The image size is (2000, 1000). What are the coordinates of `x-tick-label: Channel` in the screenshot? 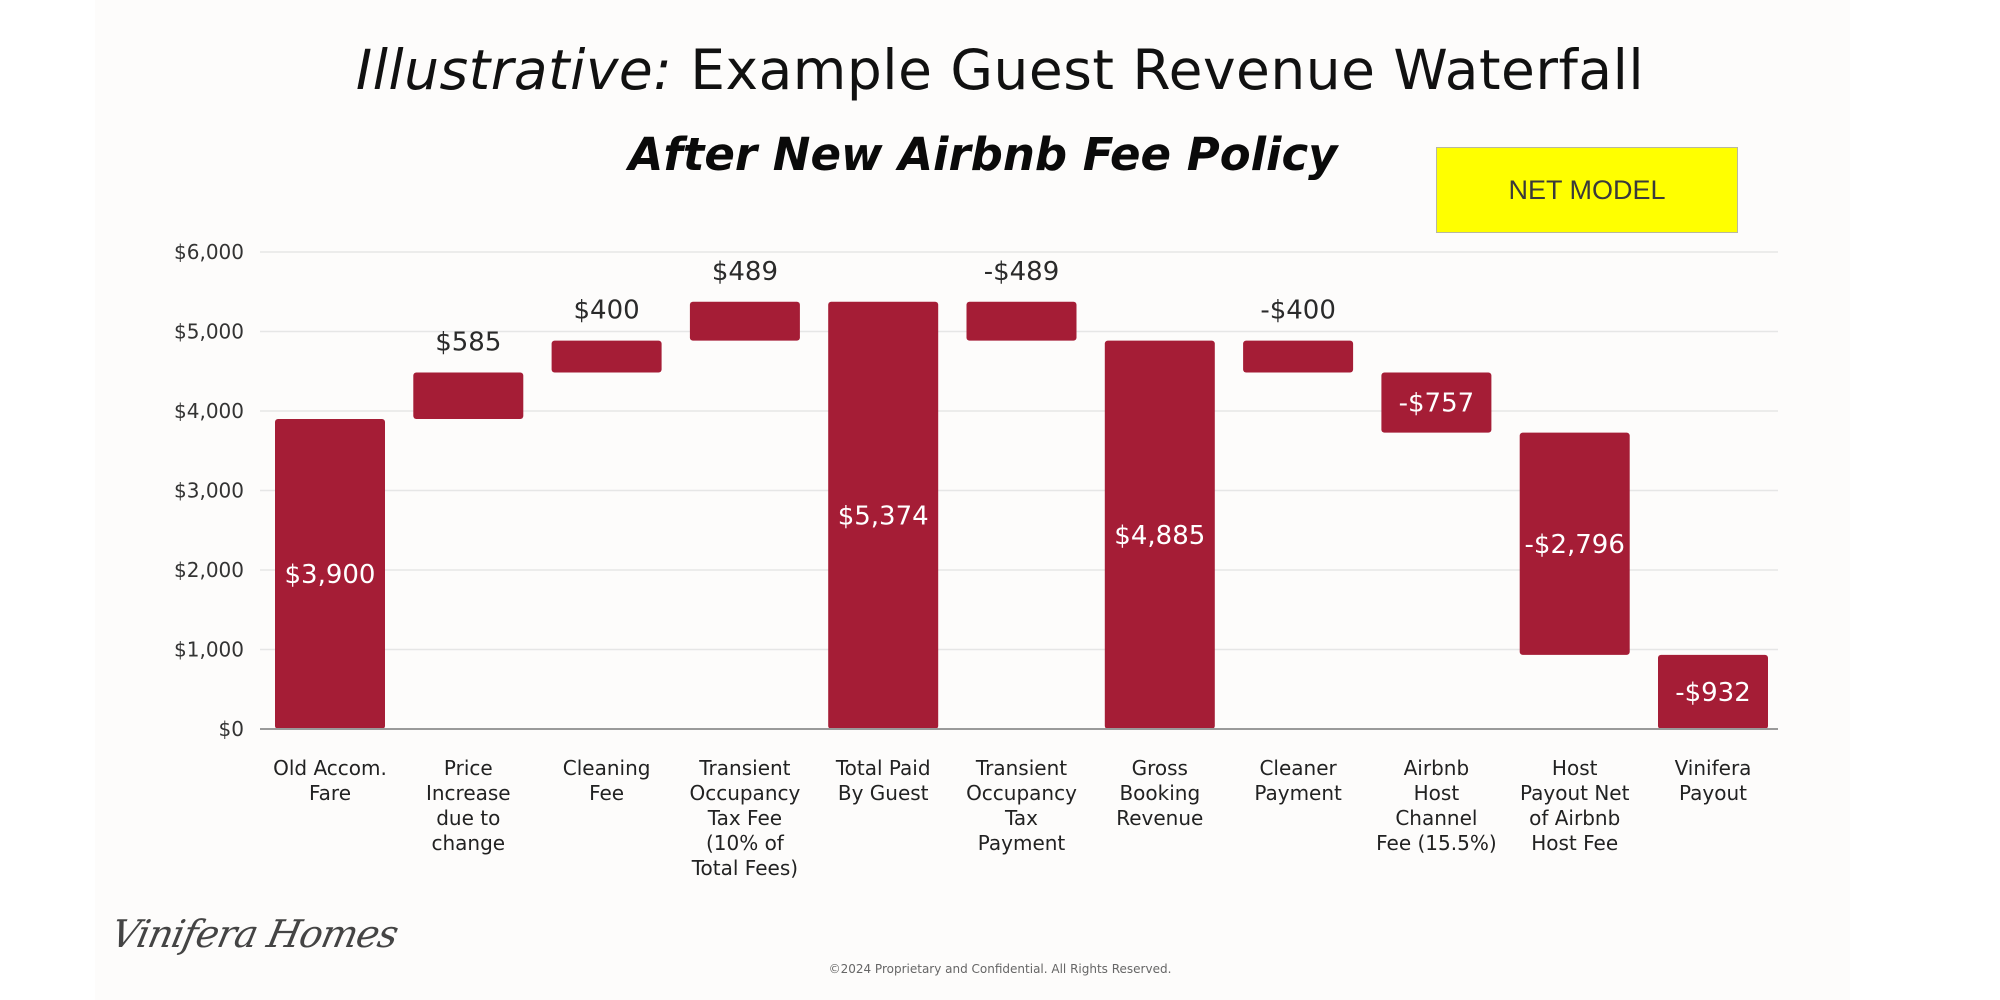 It's located at (1436, 818).